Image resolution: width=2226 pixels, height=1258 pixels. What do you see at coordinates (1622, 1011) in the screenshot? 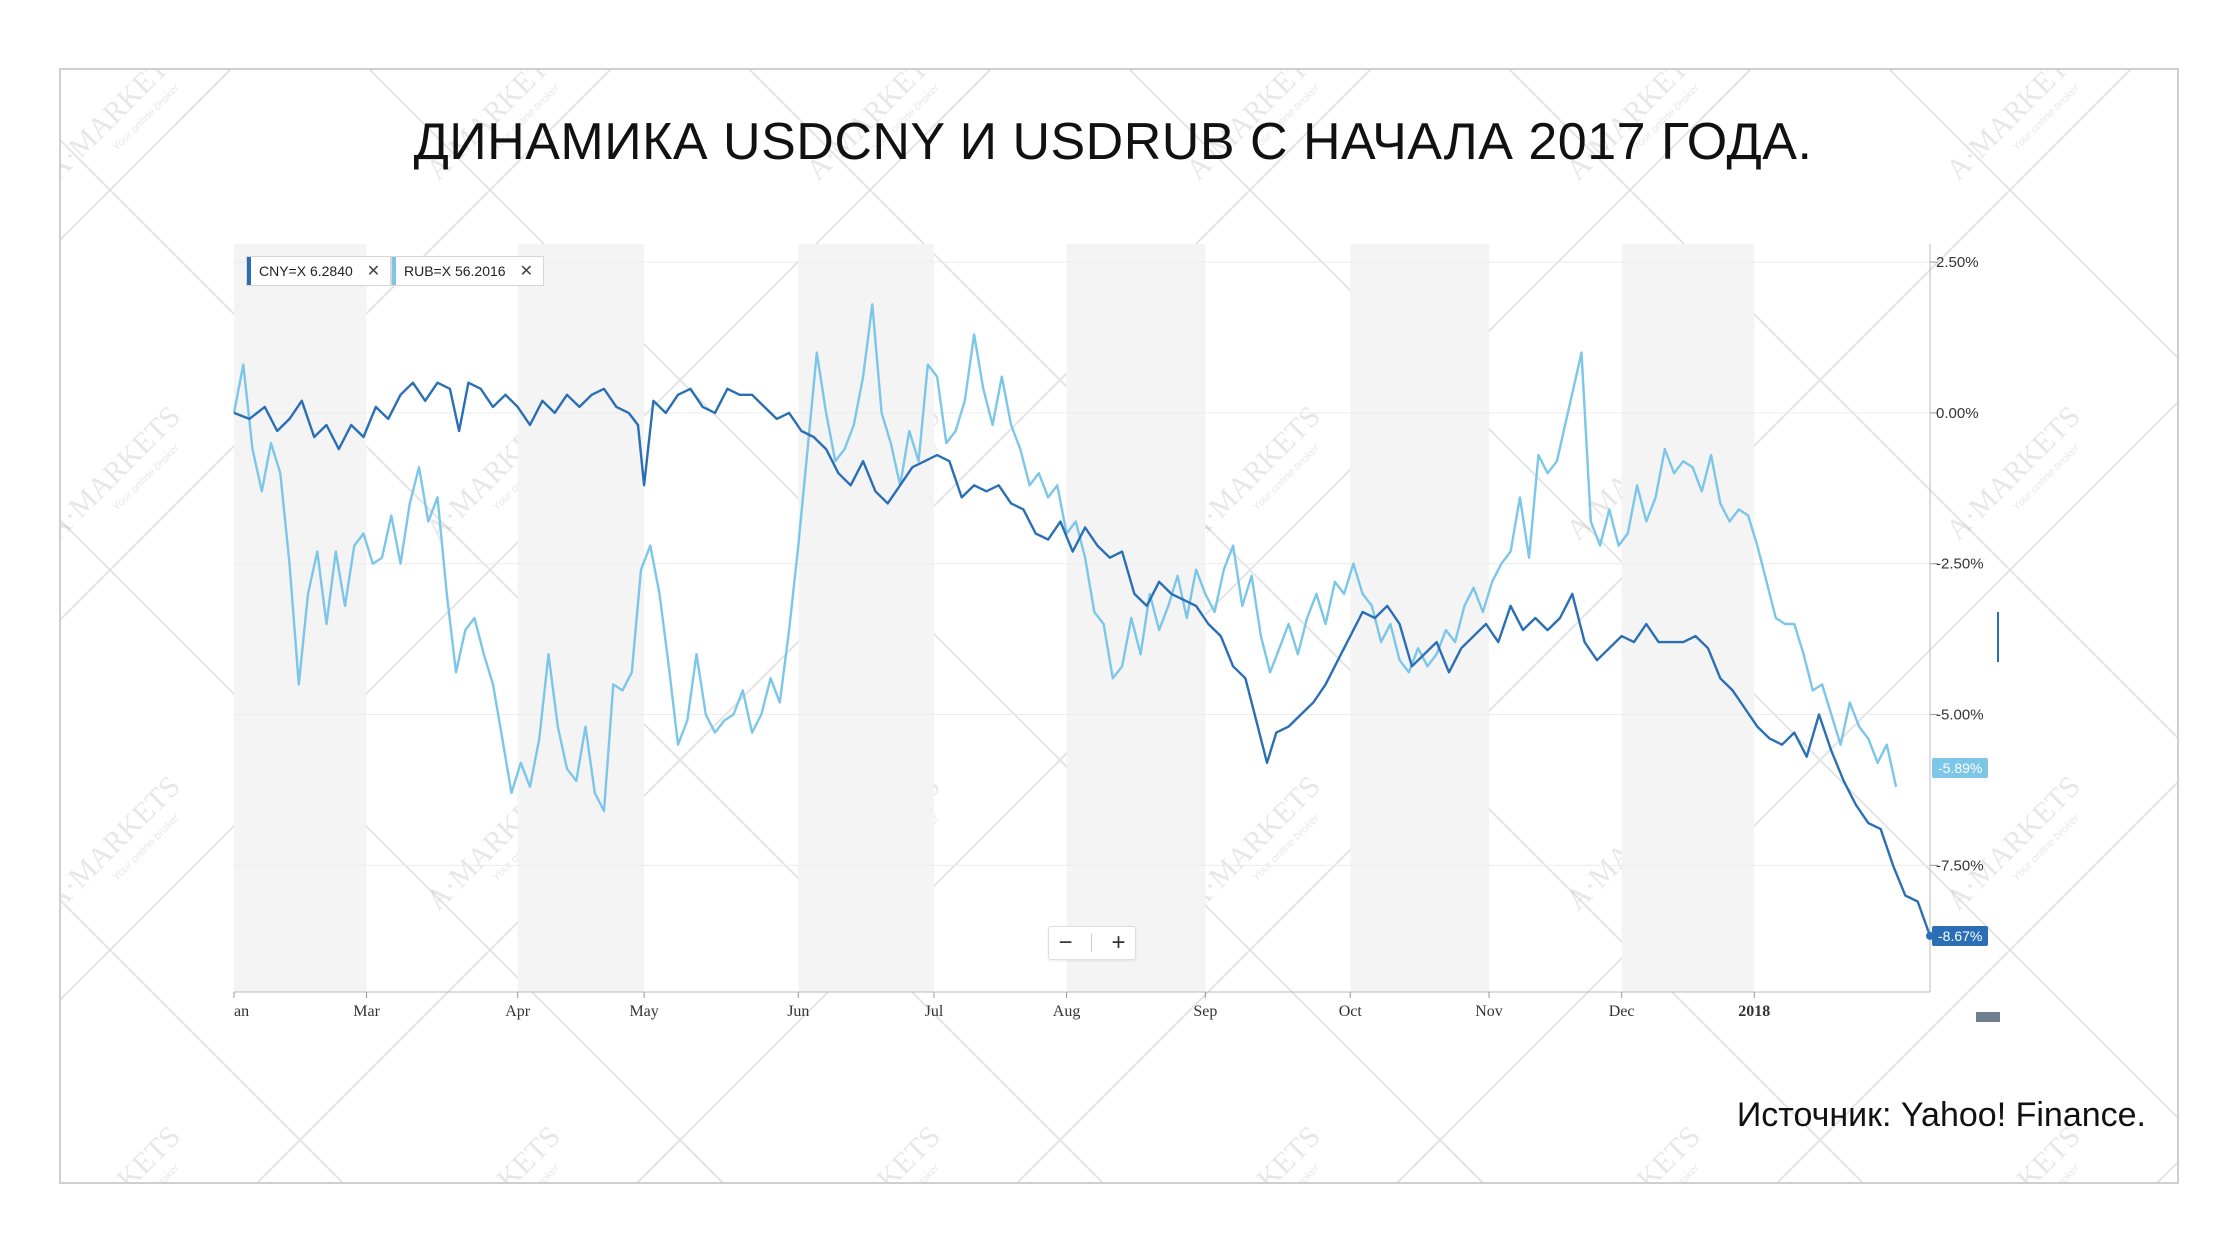
I see `x-tick-label: Dec` at bounding box center [1622, 1011].